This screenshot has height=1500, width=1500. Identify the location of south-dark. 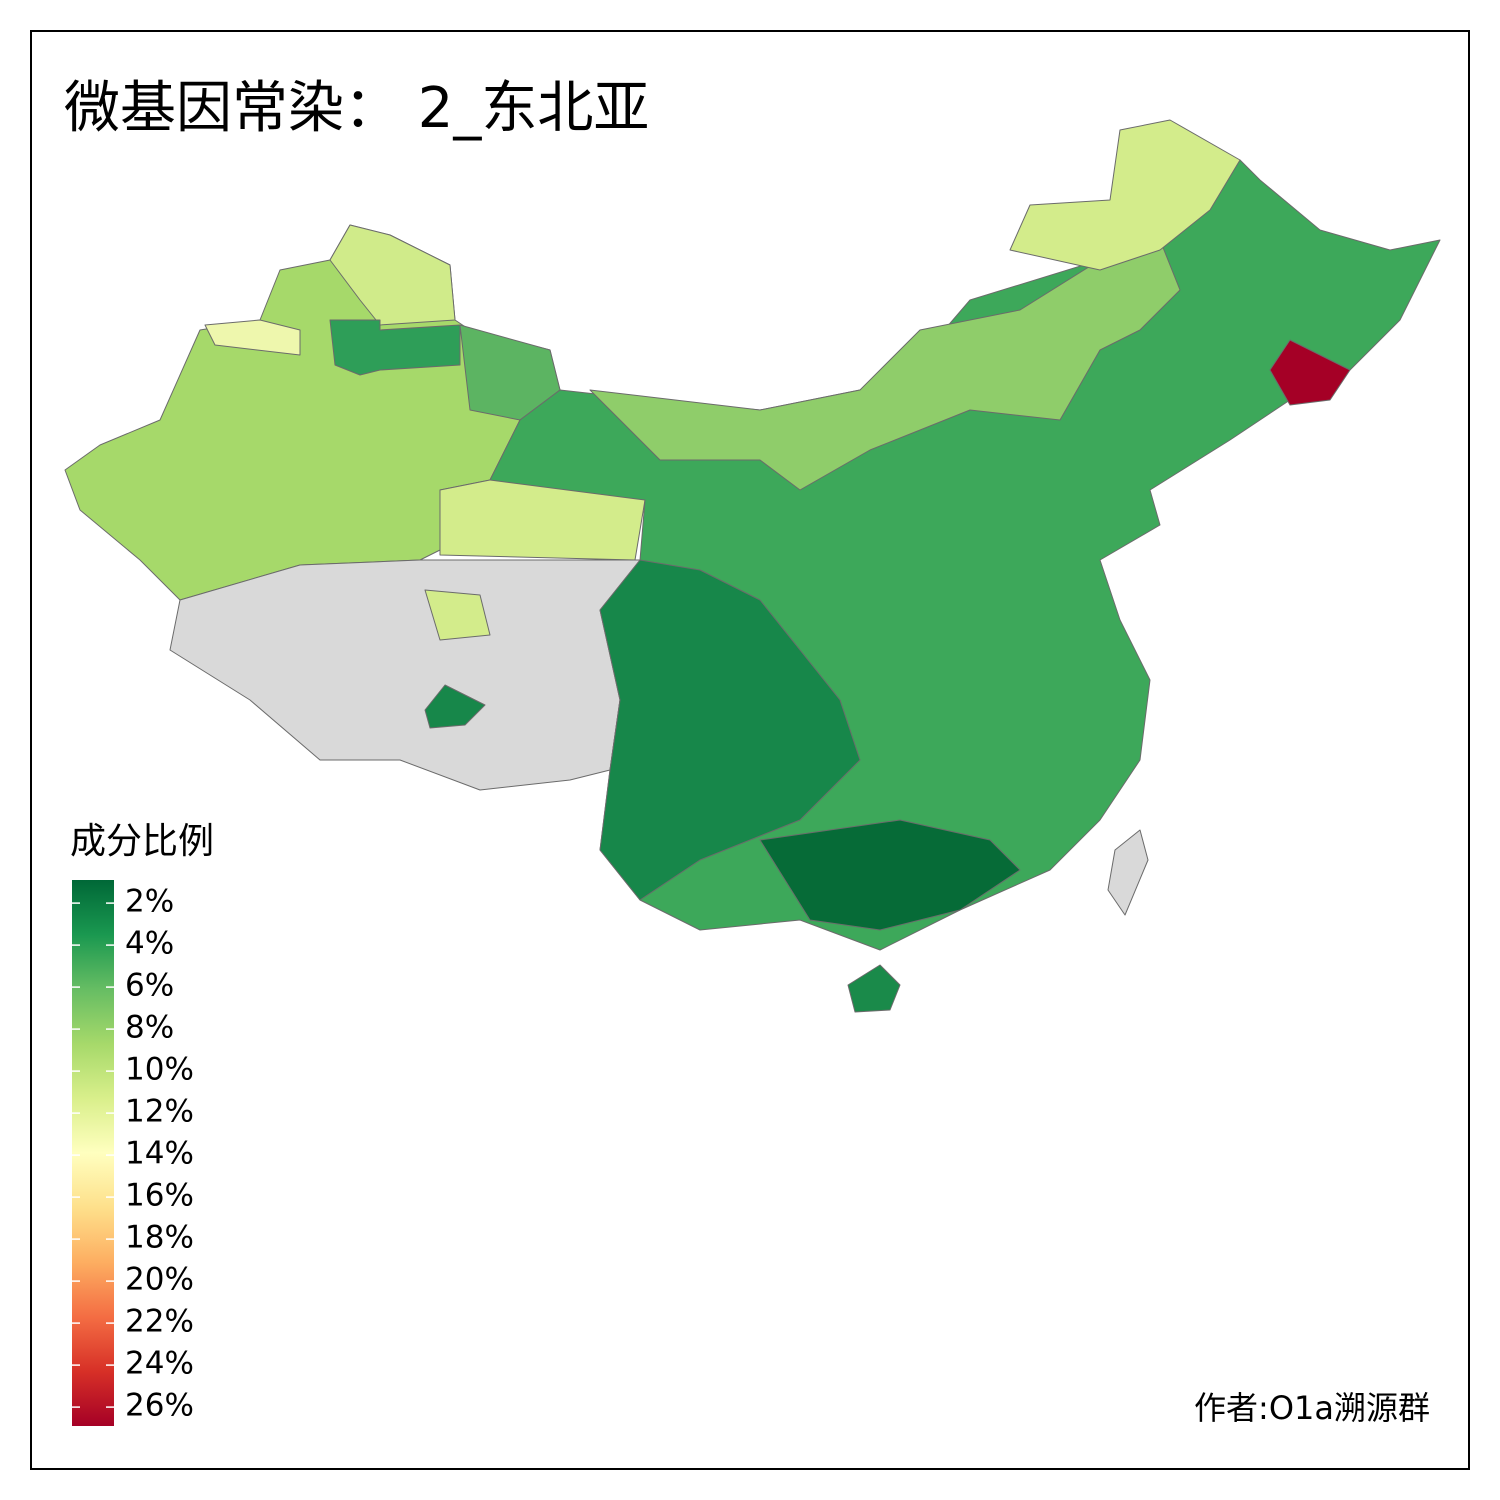
(890, 875).